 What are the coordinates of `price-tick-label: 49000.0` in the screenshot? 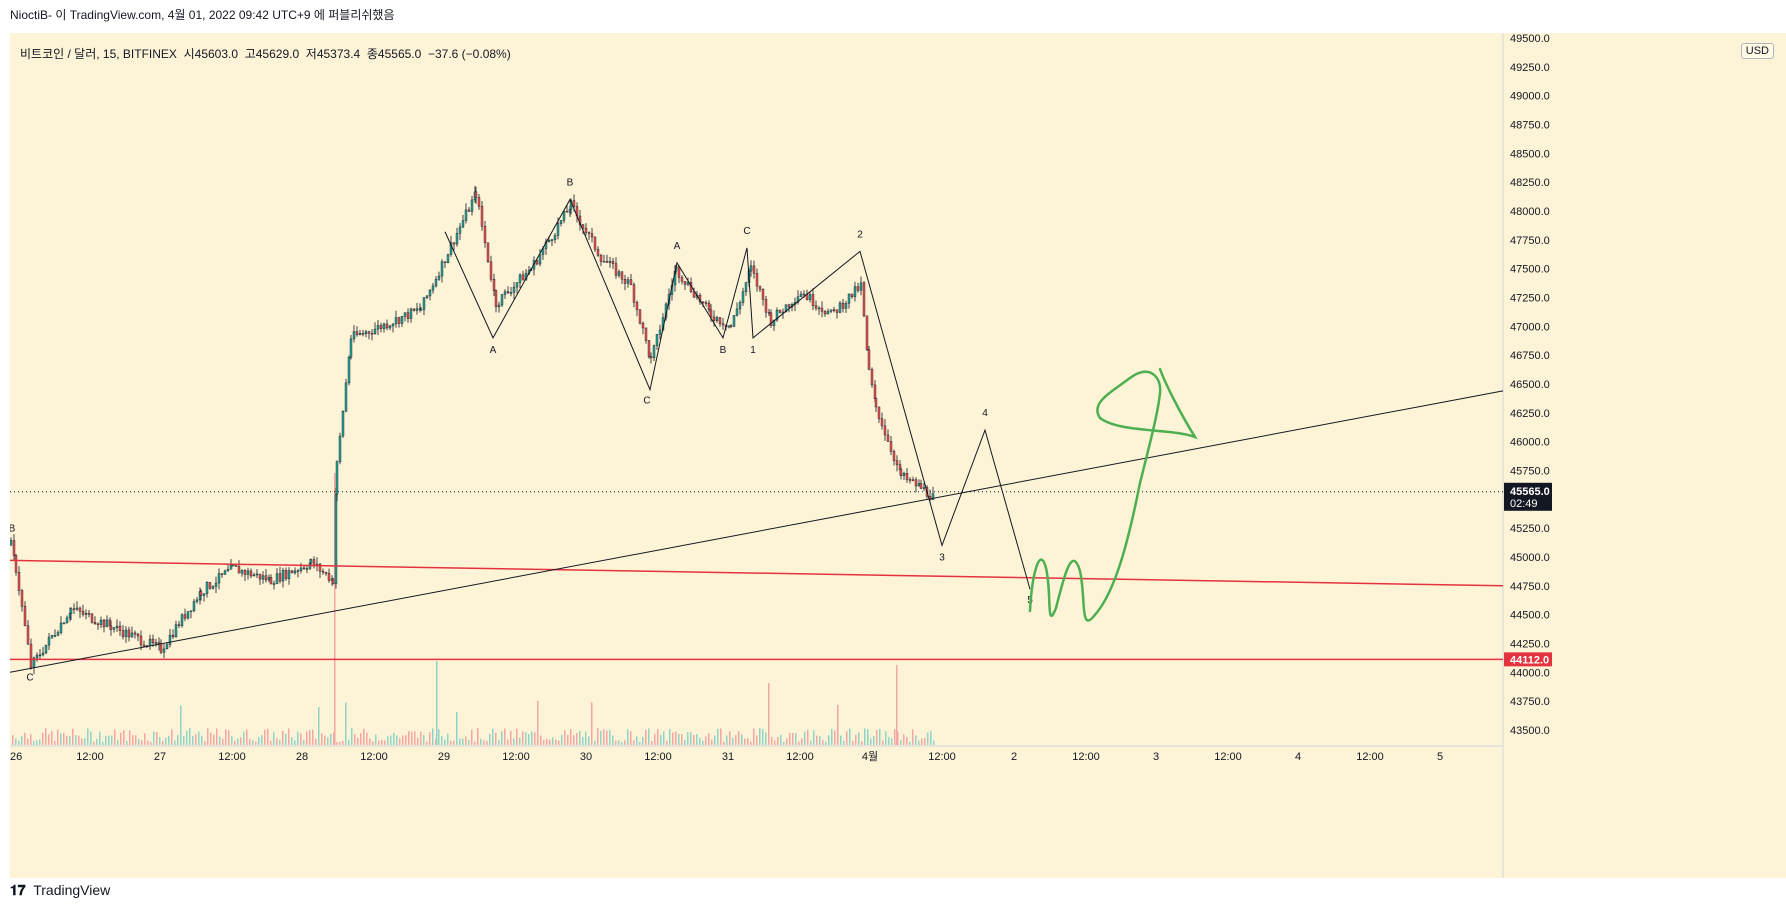 It's located at (1530, 97).